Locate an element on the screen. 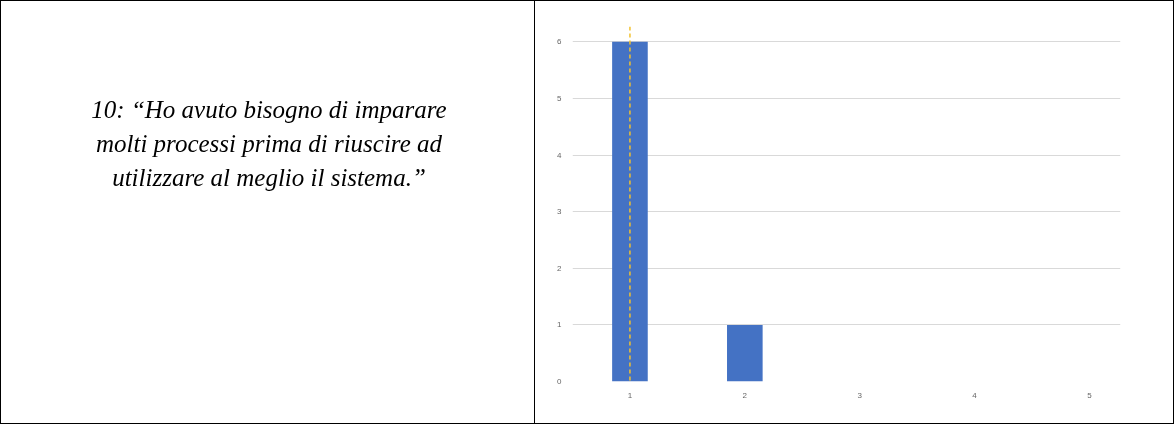 The width and height of the screenshot is (1174, 424). y-tick-label: 6 is located at coordinates (560, 42).